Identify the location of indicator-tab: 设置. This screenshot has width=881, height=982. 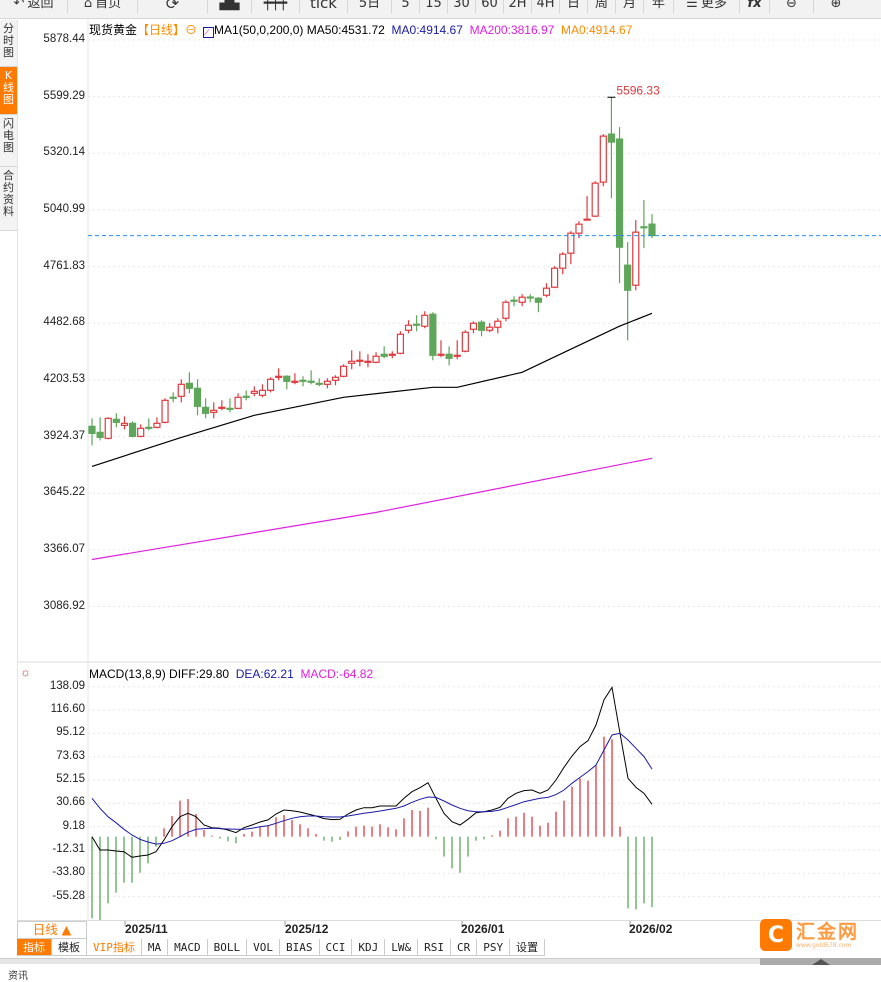
(528, 947).